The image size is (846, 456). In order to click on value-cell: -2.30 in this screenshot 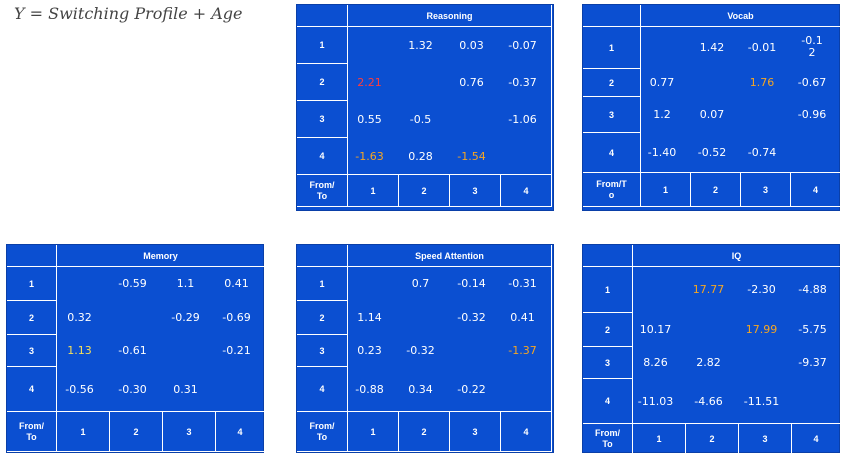, I will do `click(761, 289)`.